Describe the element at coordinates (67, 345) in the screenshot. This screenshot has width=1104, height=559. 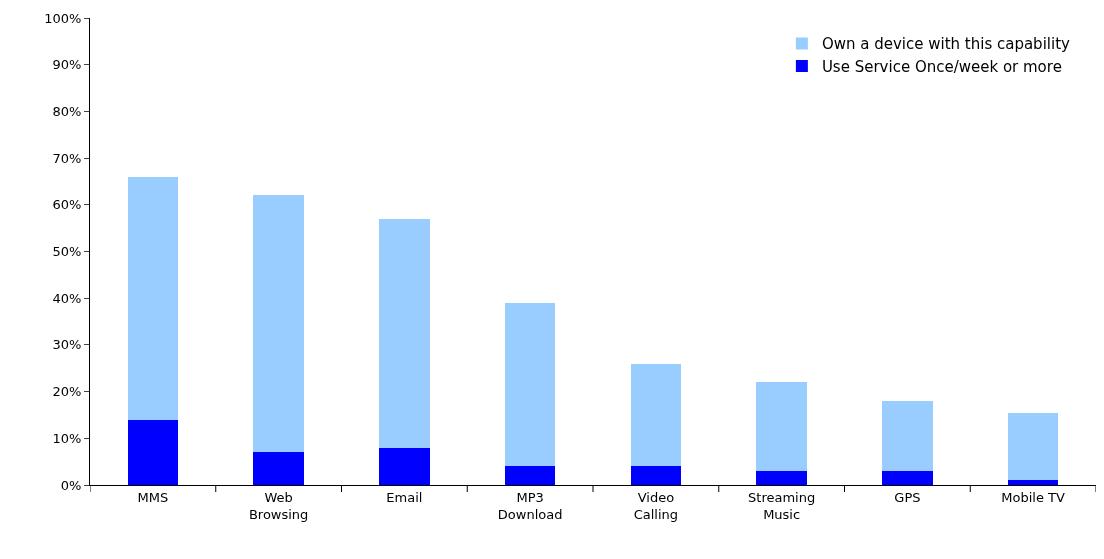
I see `y-tick-label: 30%` at that location.